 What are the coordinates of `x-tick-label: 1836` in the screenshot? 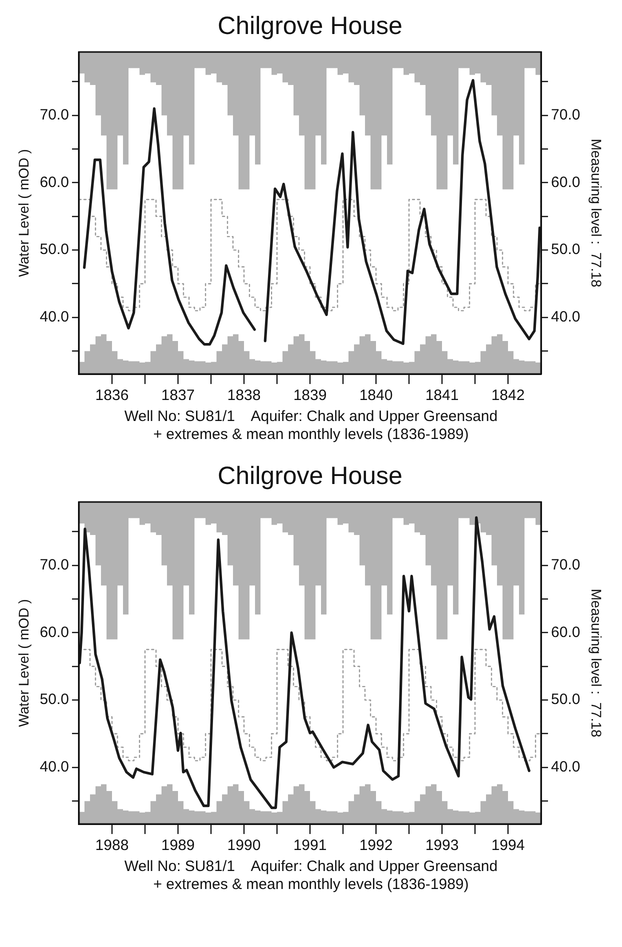 It's located at (112, 395).